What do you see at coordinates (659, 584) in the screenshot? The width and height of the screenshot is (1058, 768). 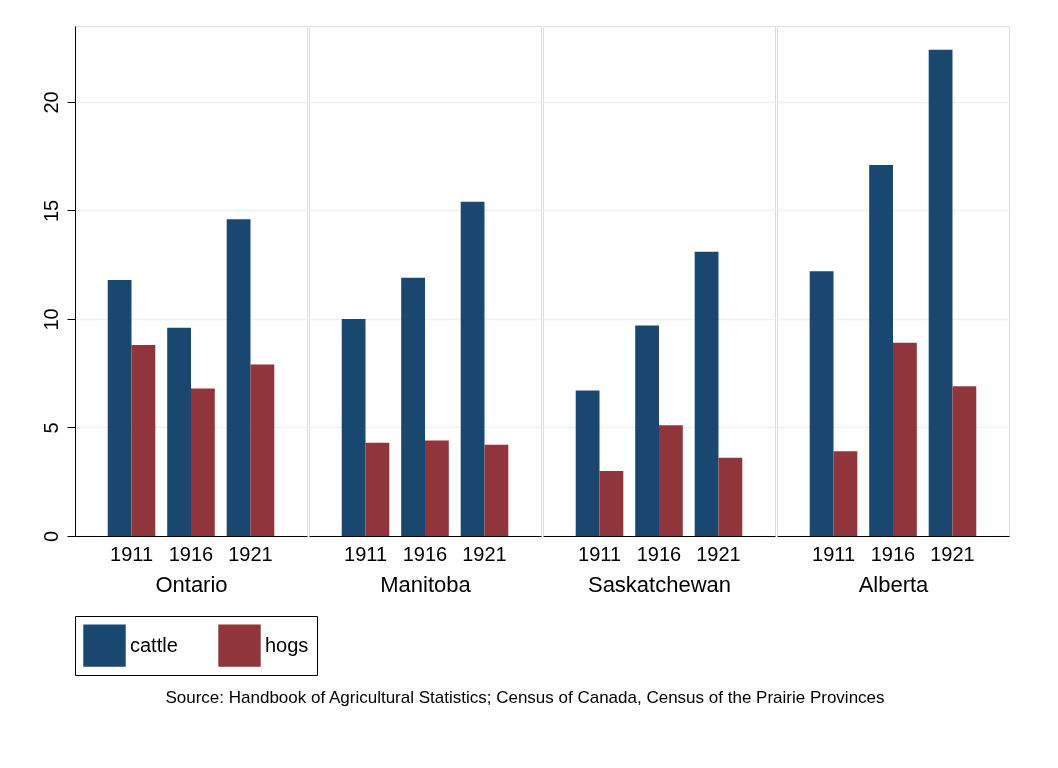 I see `x-axis-title: Saskatchewan` at bounding box center [659, 584].